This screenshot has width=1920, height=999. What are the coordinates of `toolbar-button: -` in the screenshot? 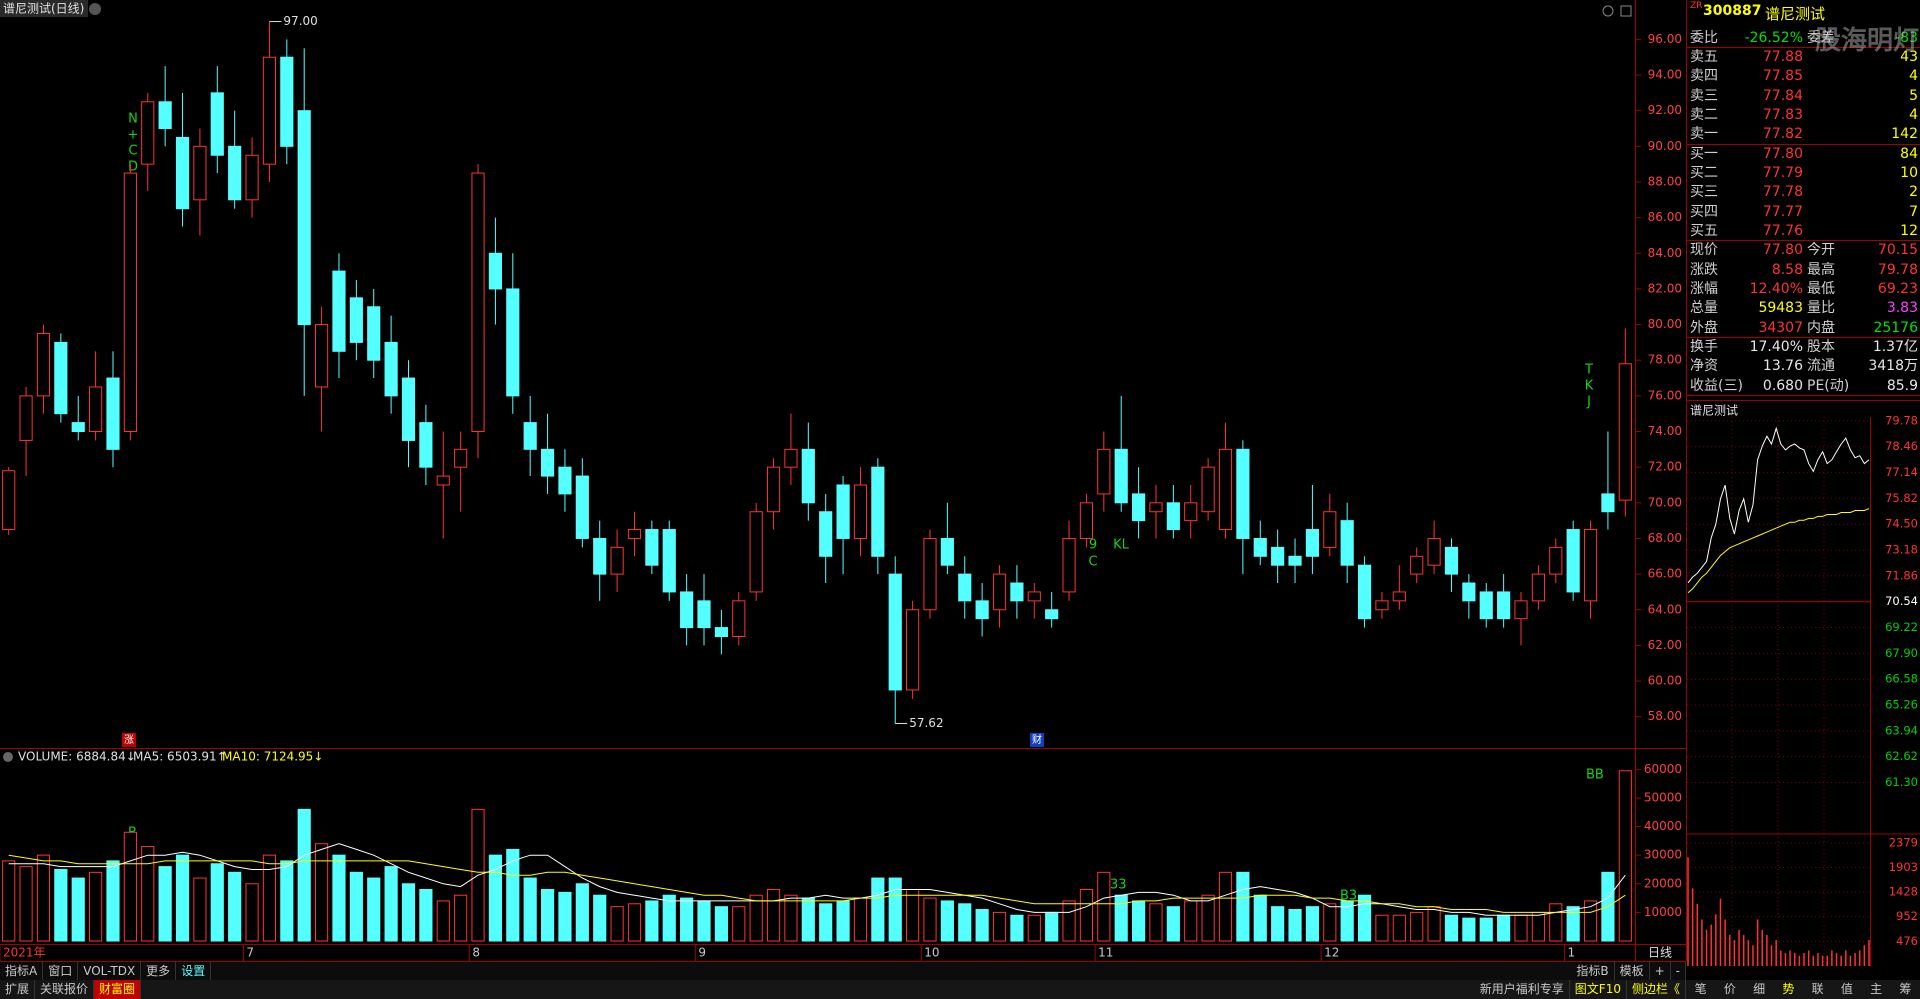 It's located at (1678, 971).